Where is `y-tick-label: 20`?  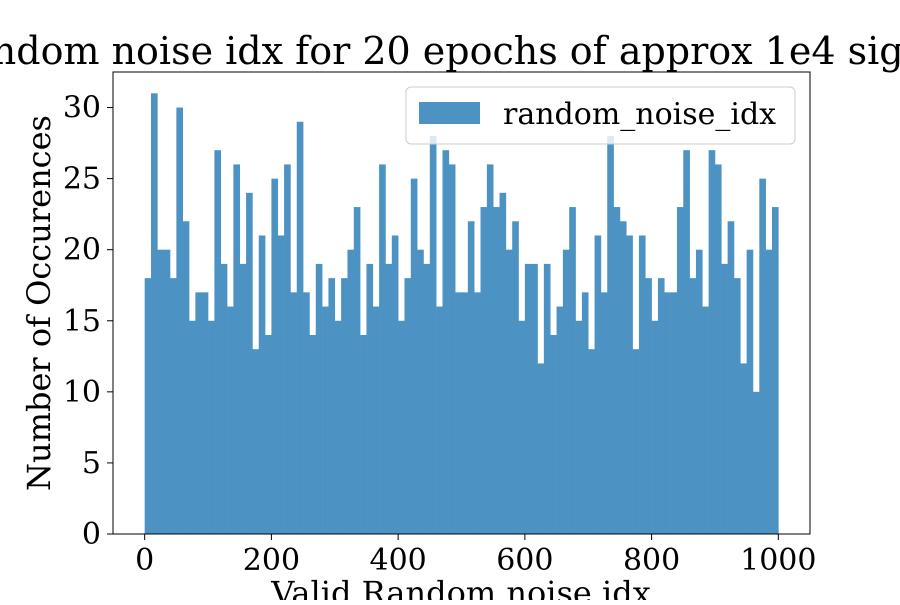
y-tick-label: 20 is located at coordinates (82, 250).